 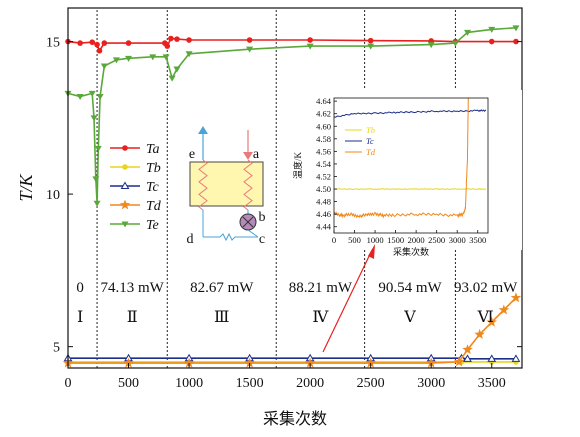 What do you see at coordinates (132, 317) in the screenshot?
I see `section-roman-label: Ⅱ` at bounding box center [132, 317].